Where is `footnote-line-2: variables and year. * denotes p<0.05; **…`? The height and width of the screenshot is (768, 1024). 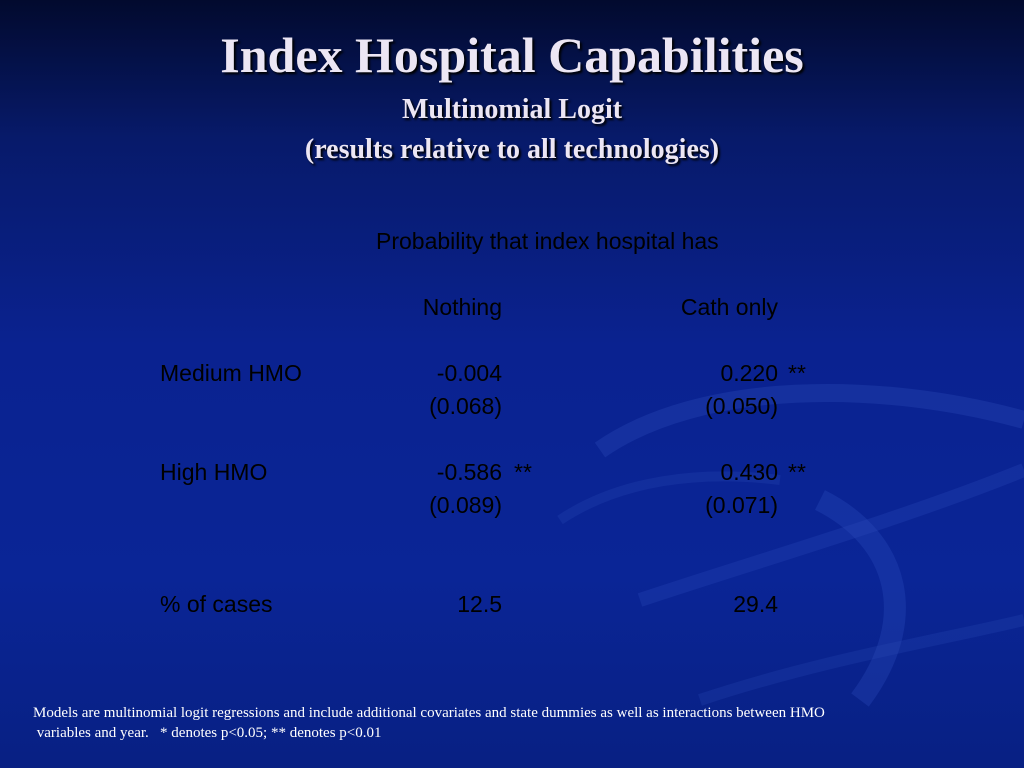 footnote-line-2: variables and year. * denotes p<0.05; **… is located at coordinates (207, 733).